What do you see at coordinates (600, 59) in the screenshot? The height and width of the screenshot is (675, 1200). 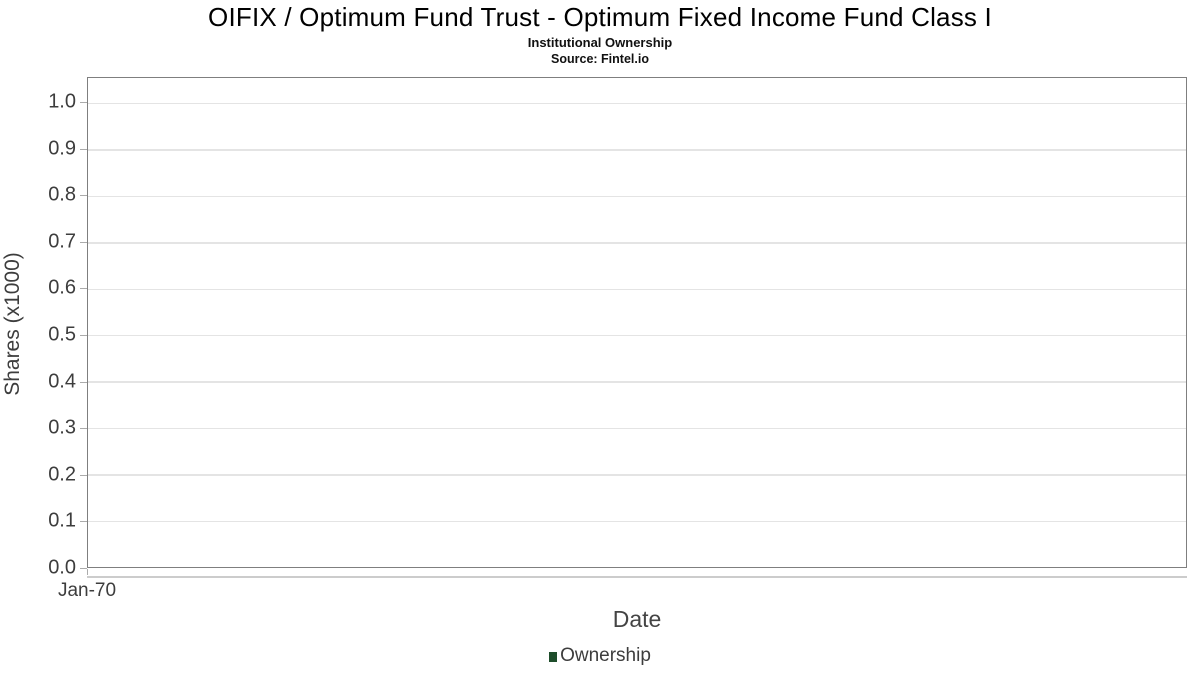 I see `chart-source: Source: Fintel.io` at bounding box center [600, 59].